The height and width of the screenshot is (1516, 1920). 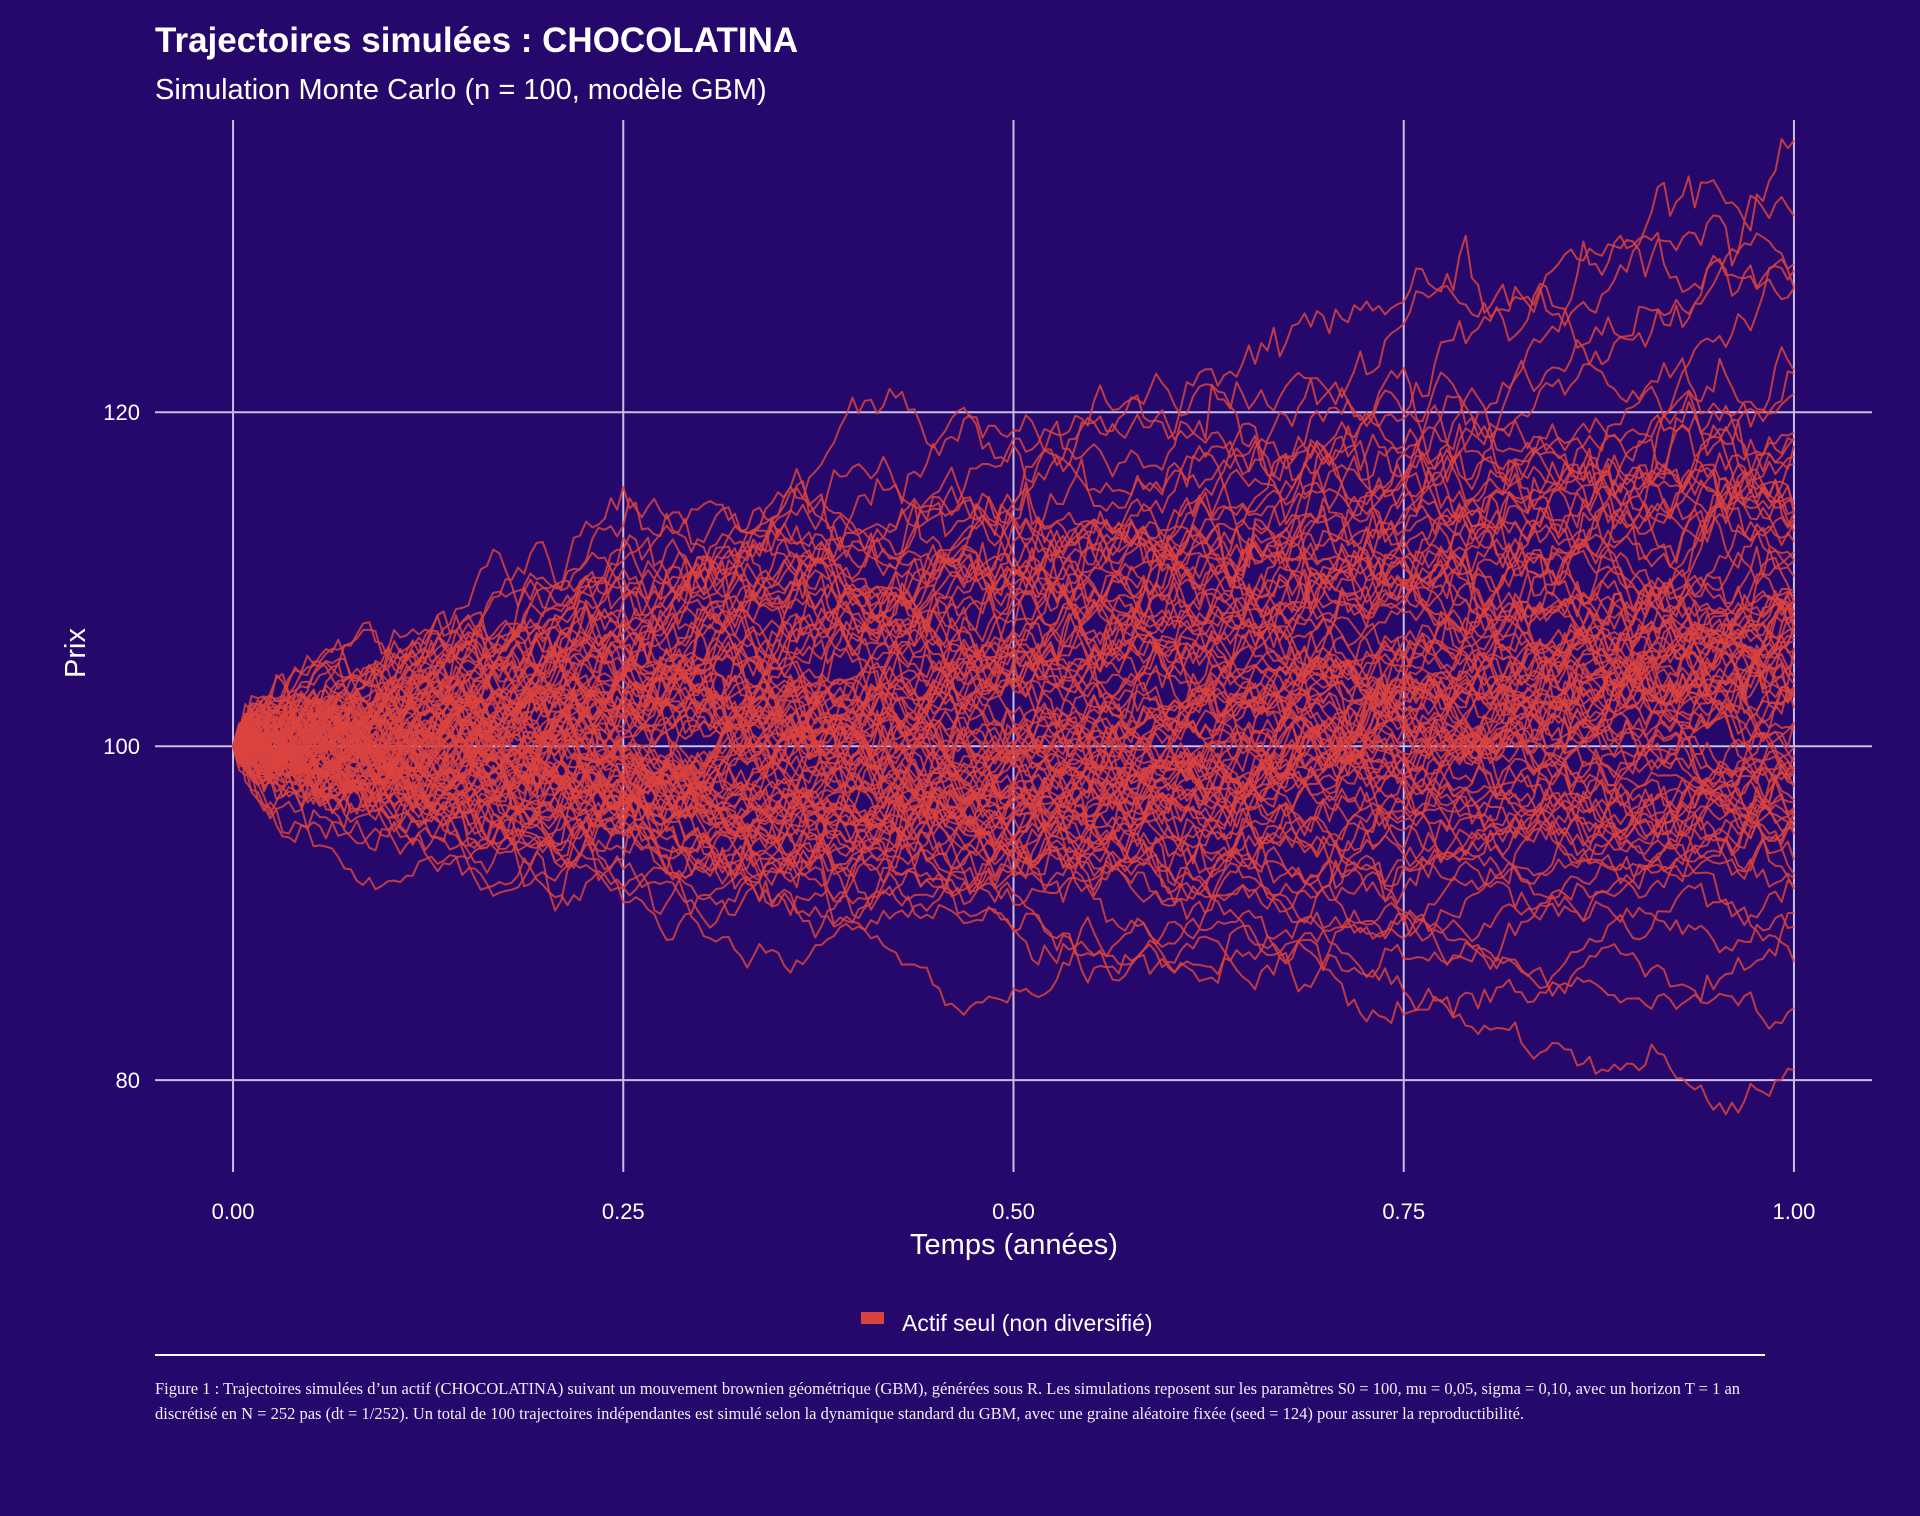 I want to click on y-tick-label: 100, so click(x=121, y=746).